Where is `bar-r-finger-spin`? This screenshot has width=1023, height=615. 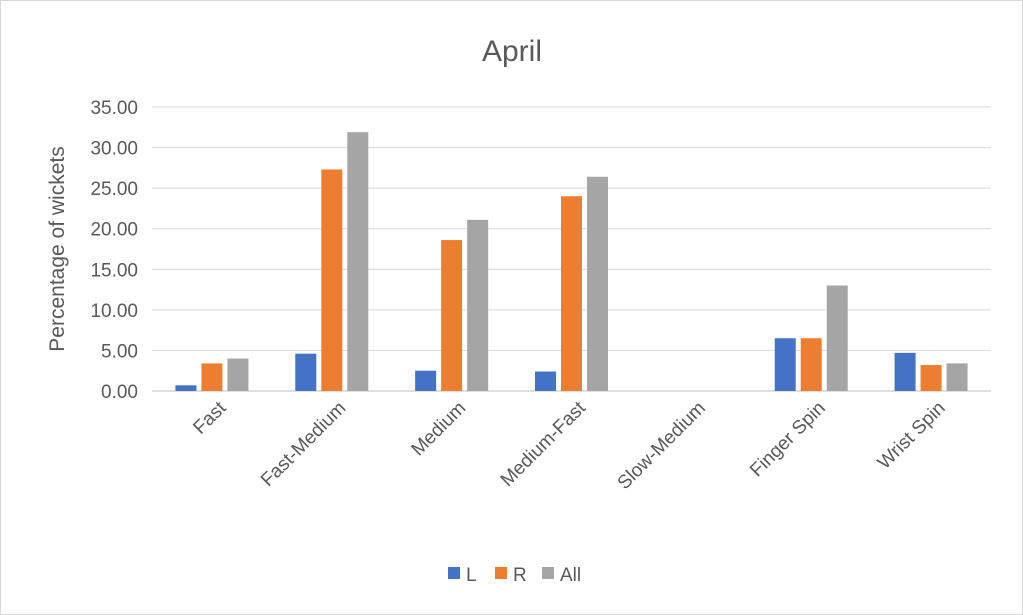 bar-r-finger-spin is located at coordinates (811, 364).